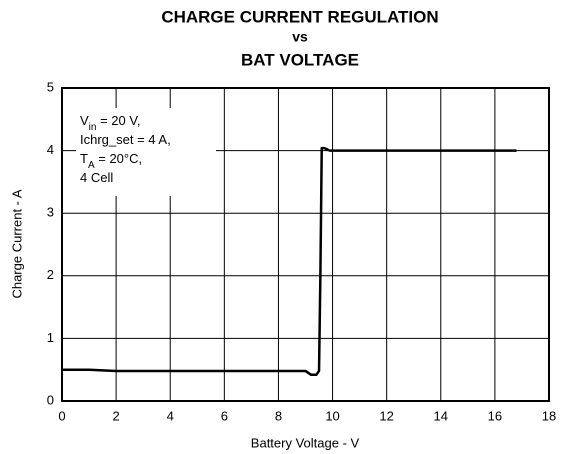 This screenshot has width=566, height=454. Describe the element at coordinates (299, 16) in the screenshot. I see `chart-title: CHARGE CURRENT REGULATION` at that location.